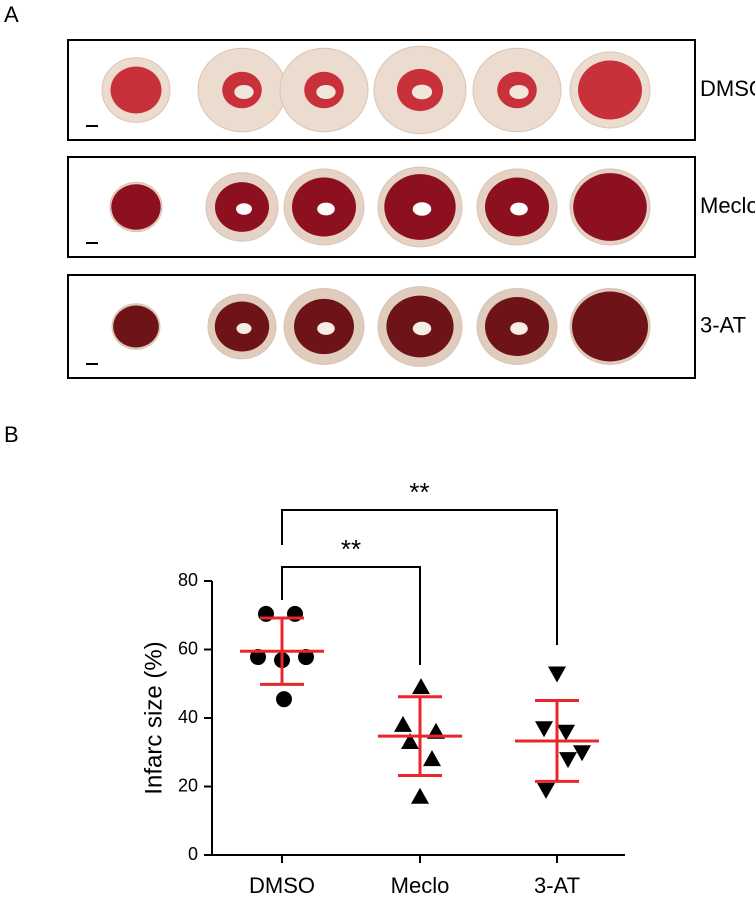  I want to click on panel-label: A, so click(11, 14).